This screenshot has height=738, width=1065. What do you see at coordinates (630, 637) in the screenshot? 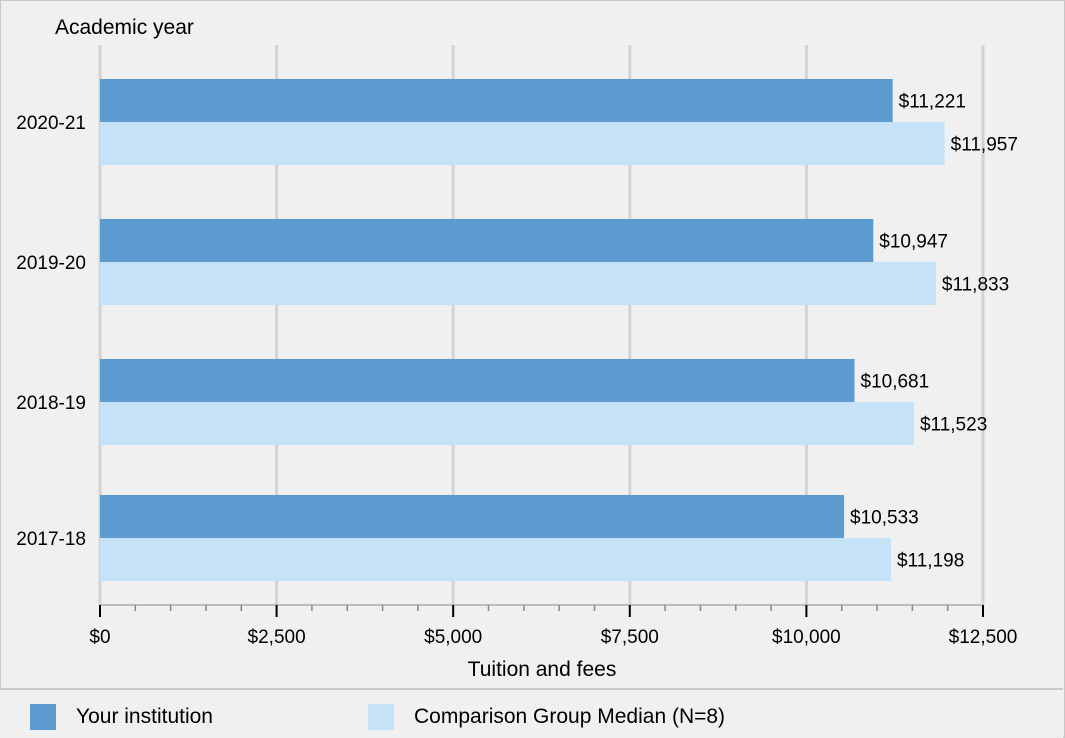
I see `tick-label: $7,500` at bounding box center [630, 637].